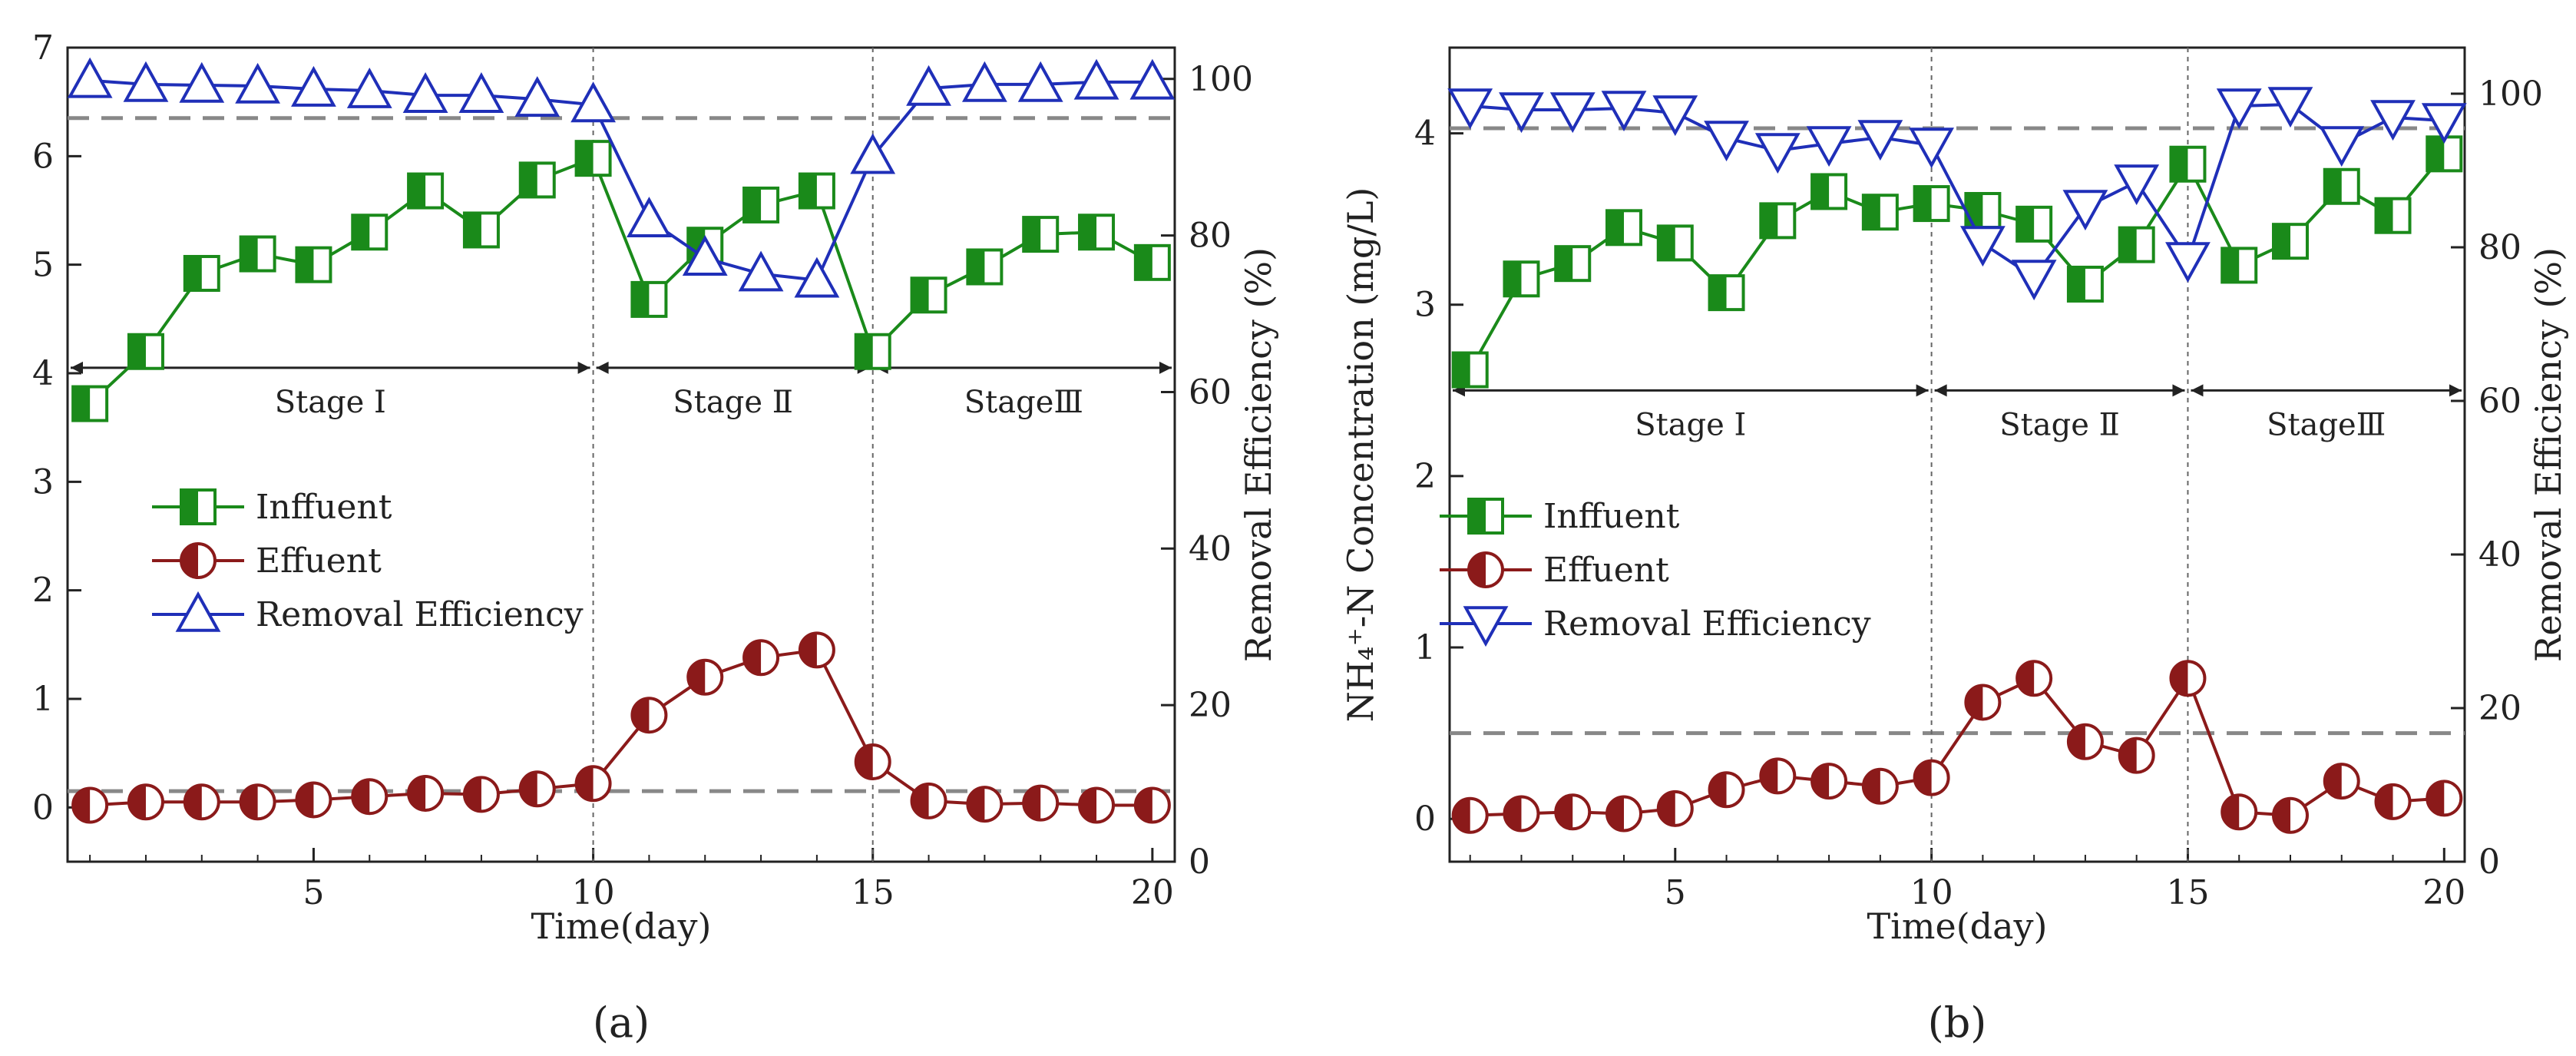  Describe the element at coordinates (1210, 705) in the screenshot. I see `y-right-tick-label: 20` at that location.